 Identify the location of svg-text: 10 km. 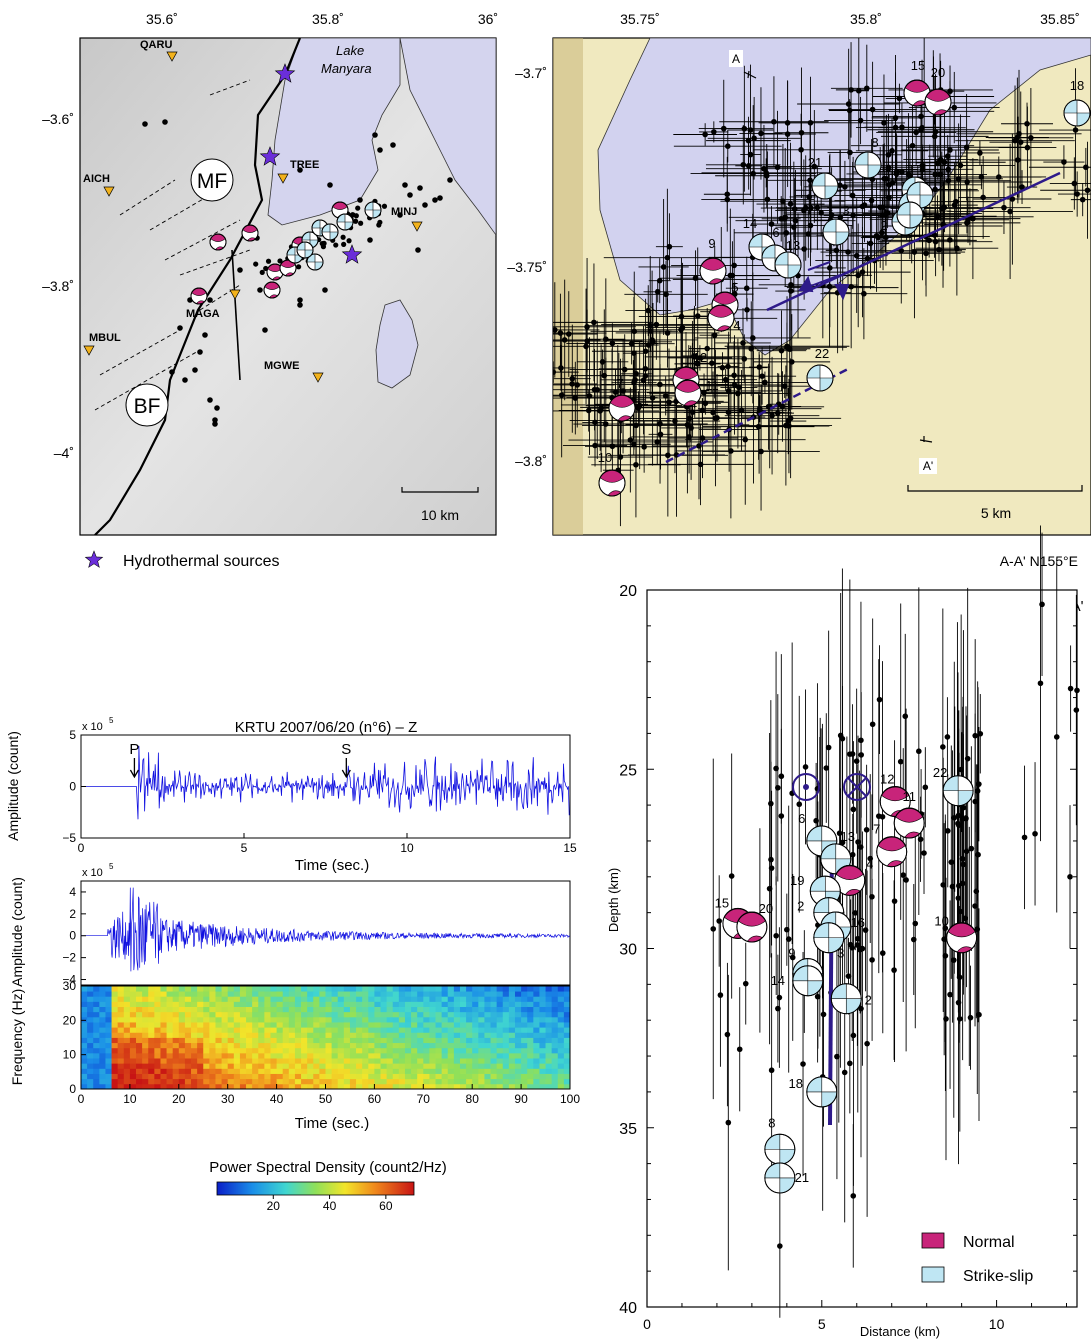
(440, 515).